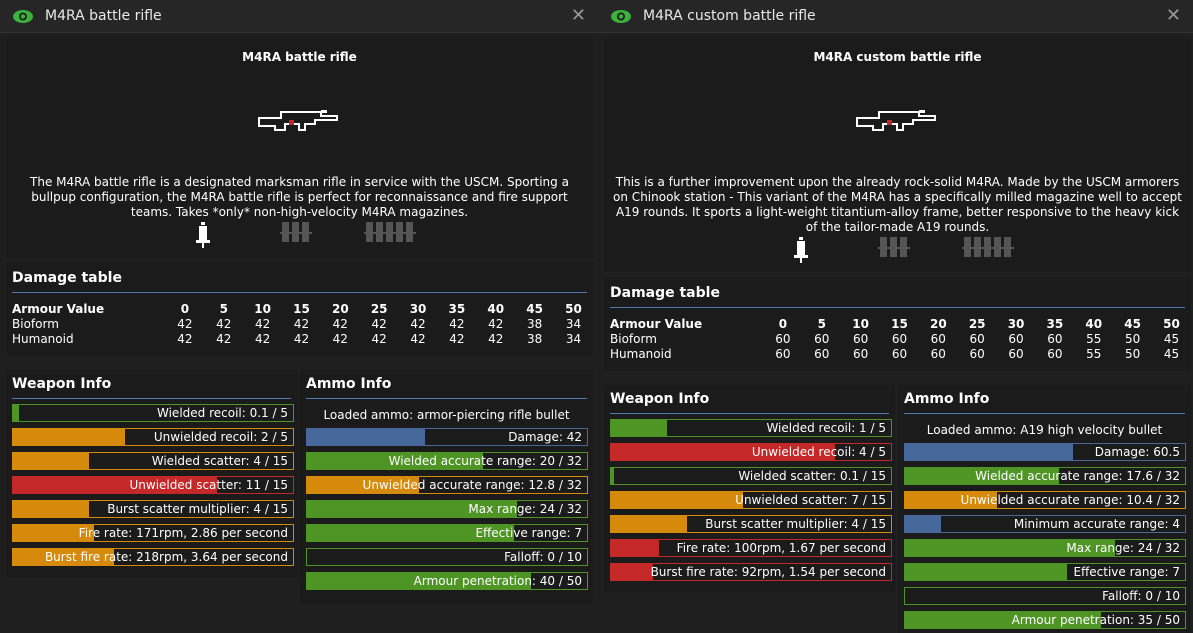 The height and width of the screenshot is (633, 1193). What do you see at coordinates (573, 324) in the screenshot?
I see `damage-cell: 34` at bounding box center [573, 324].